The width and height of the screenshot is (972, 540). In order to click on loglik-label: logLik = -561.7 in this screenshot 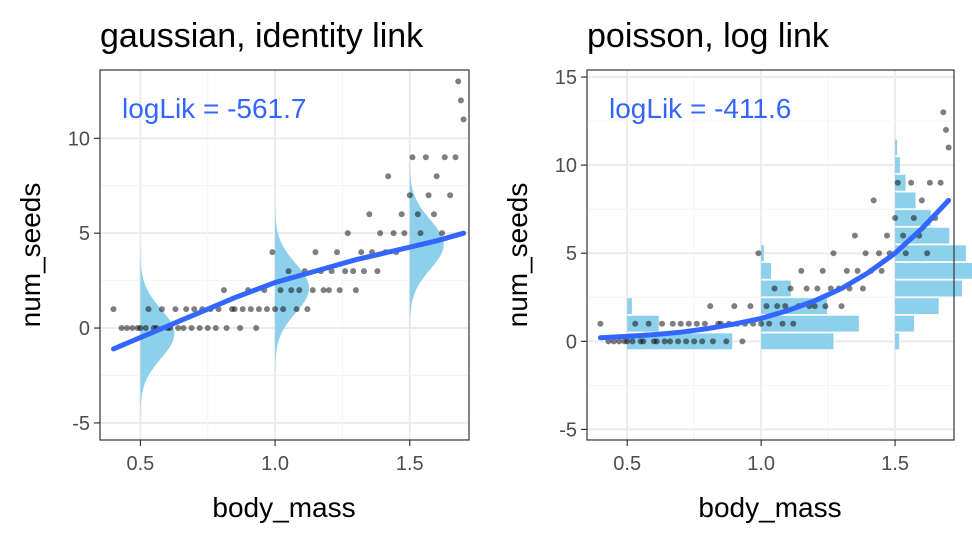, I will do `click(214, 108)`.